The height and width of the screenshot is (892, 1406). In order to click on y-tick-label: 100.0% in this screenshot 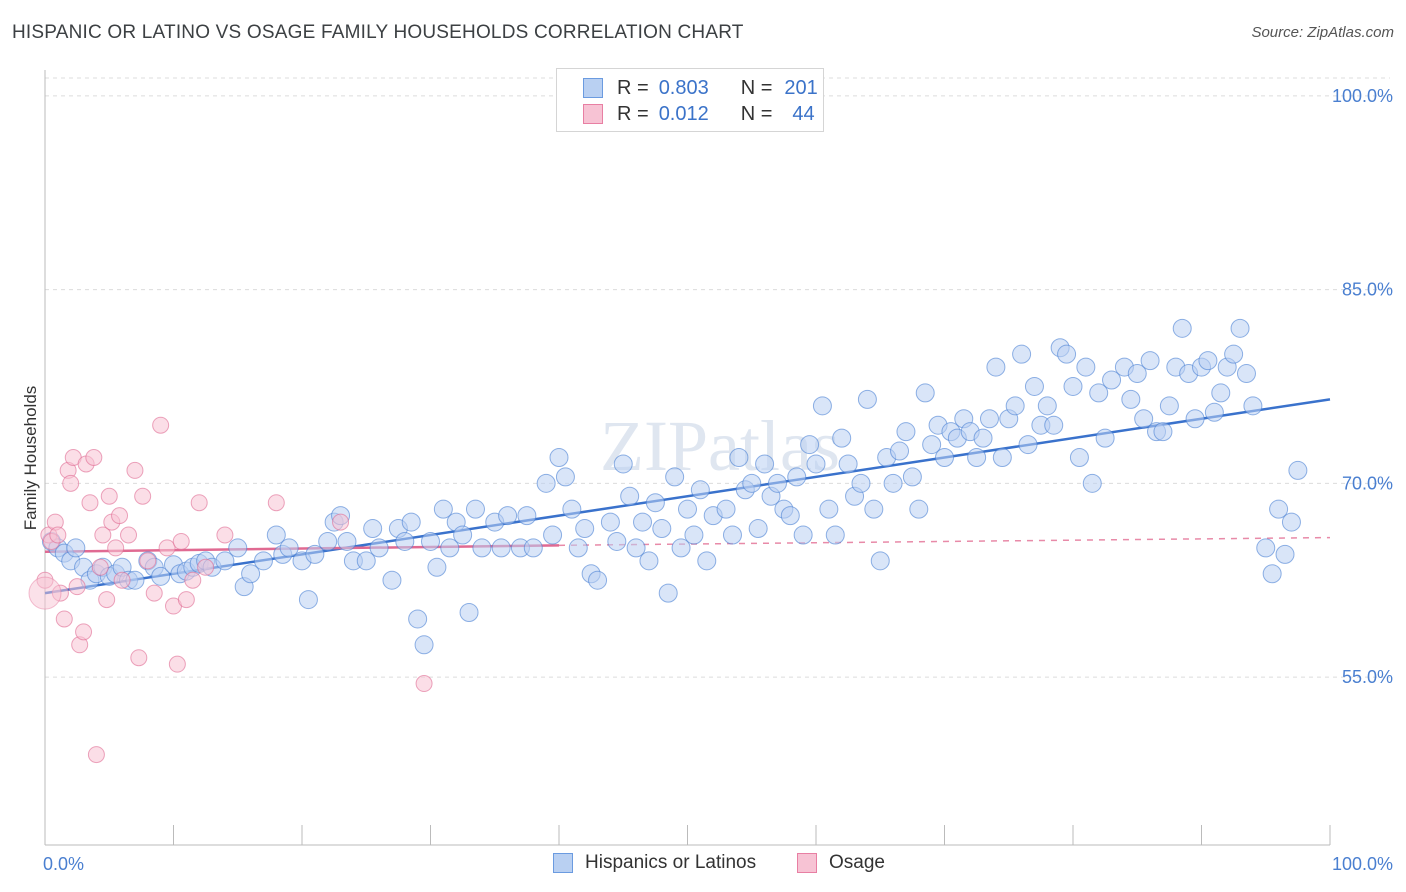, I will do `click(1362, 96)`.